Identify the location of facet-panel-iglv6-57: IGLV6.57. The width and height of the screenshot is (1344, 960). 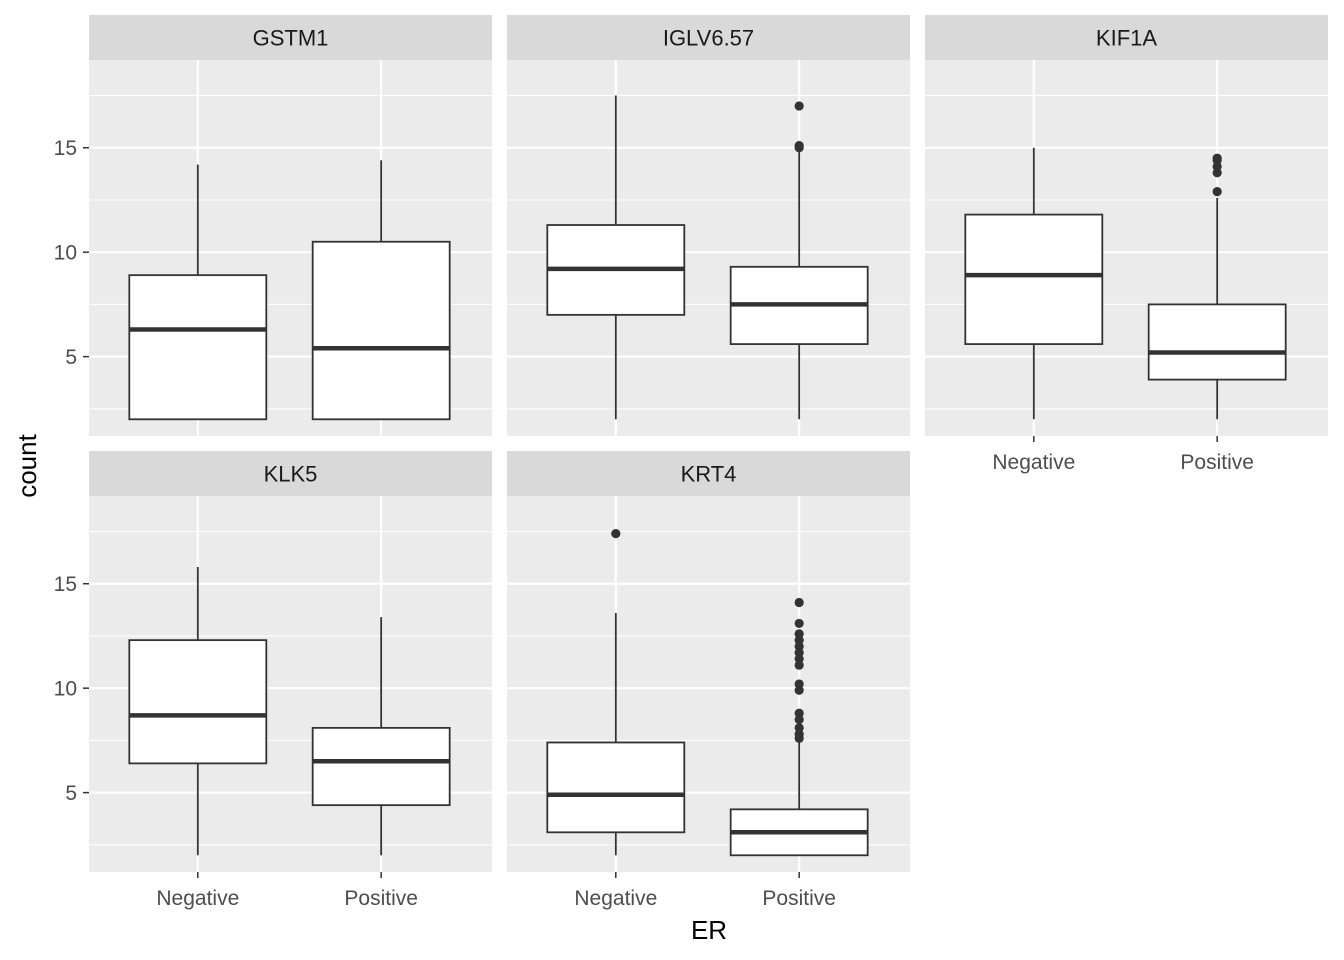
(708, 225).